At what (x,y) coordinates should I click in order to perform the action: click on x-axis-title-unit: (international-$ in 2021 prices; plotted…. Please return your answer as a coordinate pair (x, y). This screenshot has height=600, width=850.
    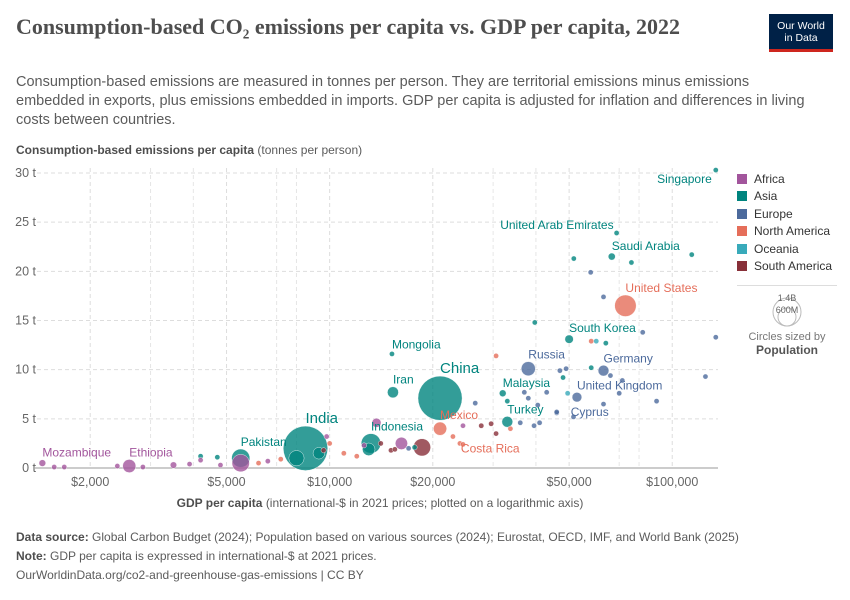
    Looking at the image, I should click on (424, 503).